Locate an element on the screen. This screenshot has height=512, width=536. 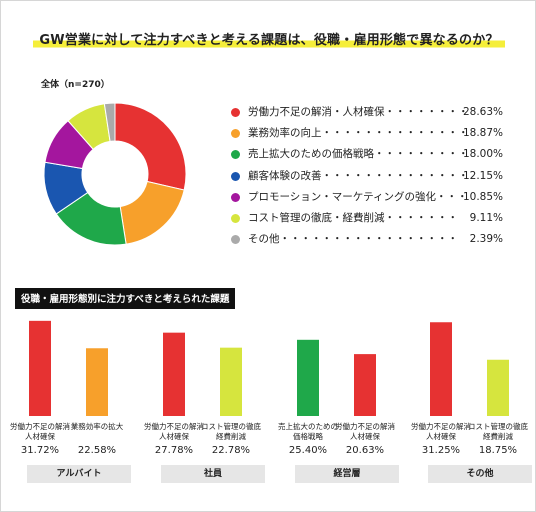
legend-value: 12.15% is located at coordinates (482, 175).